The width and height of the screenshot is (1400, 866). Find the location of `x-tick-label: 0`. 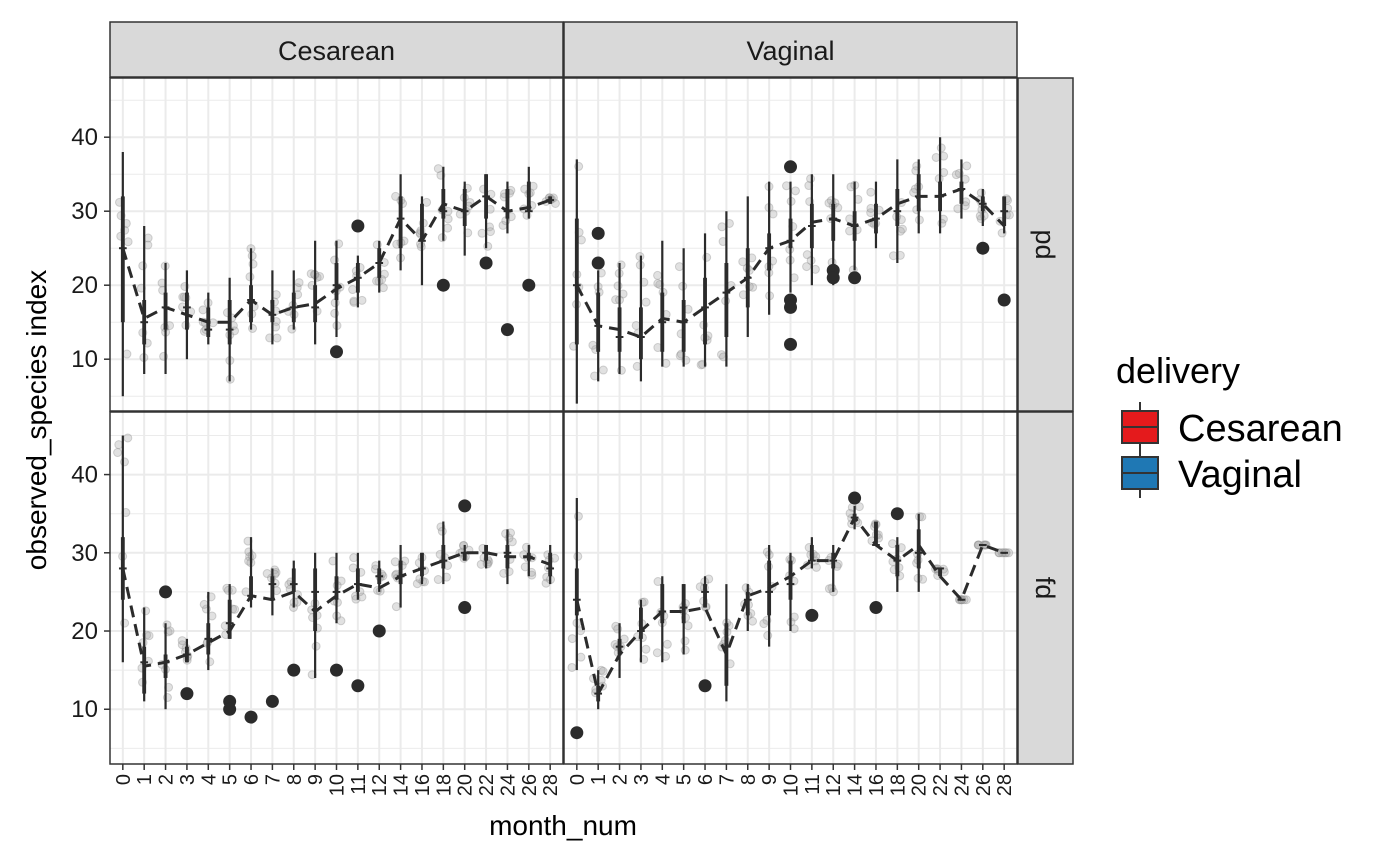

x-tick-label: 0 is located at coordinates (124, 779).